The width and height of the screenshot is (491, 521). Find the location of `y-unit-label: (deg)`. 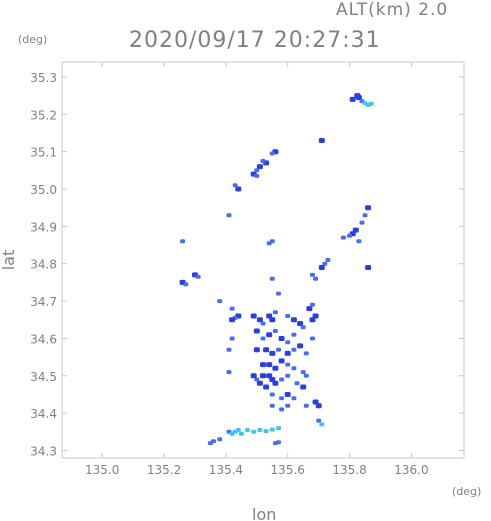

y-unit-label: (deg) is located at coordinates (32, 39).